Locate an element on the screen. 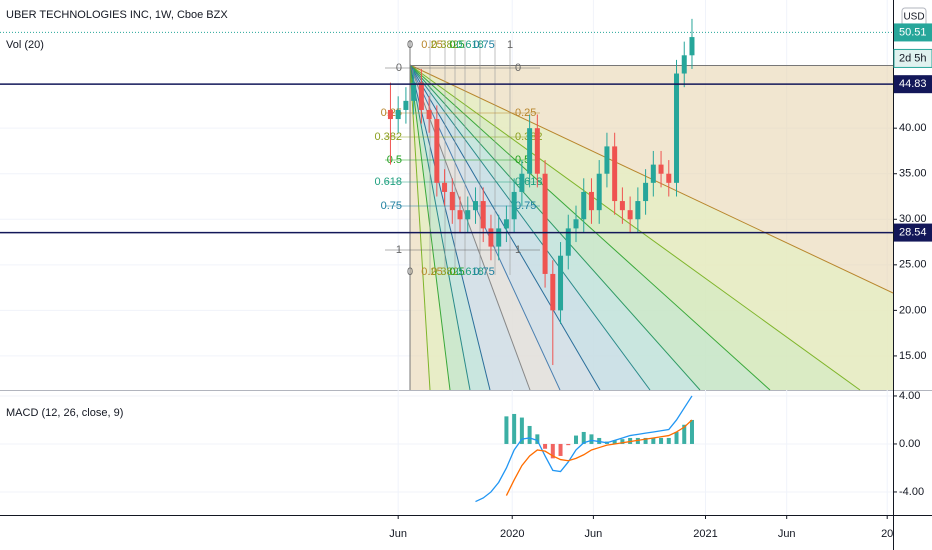  level-tag is located at coordinates (913, 232).